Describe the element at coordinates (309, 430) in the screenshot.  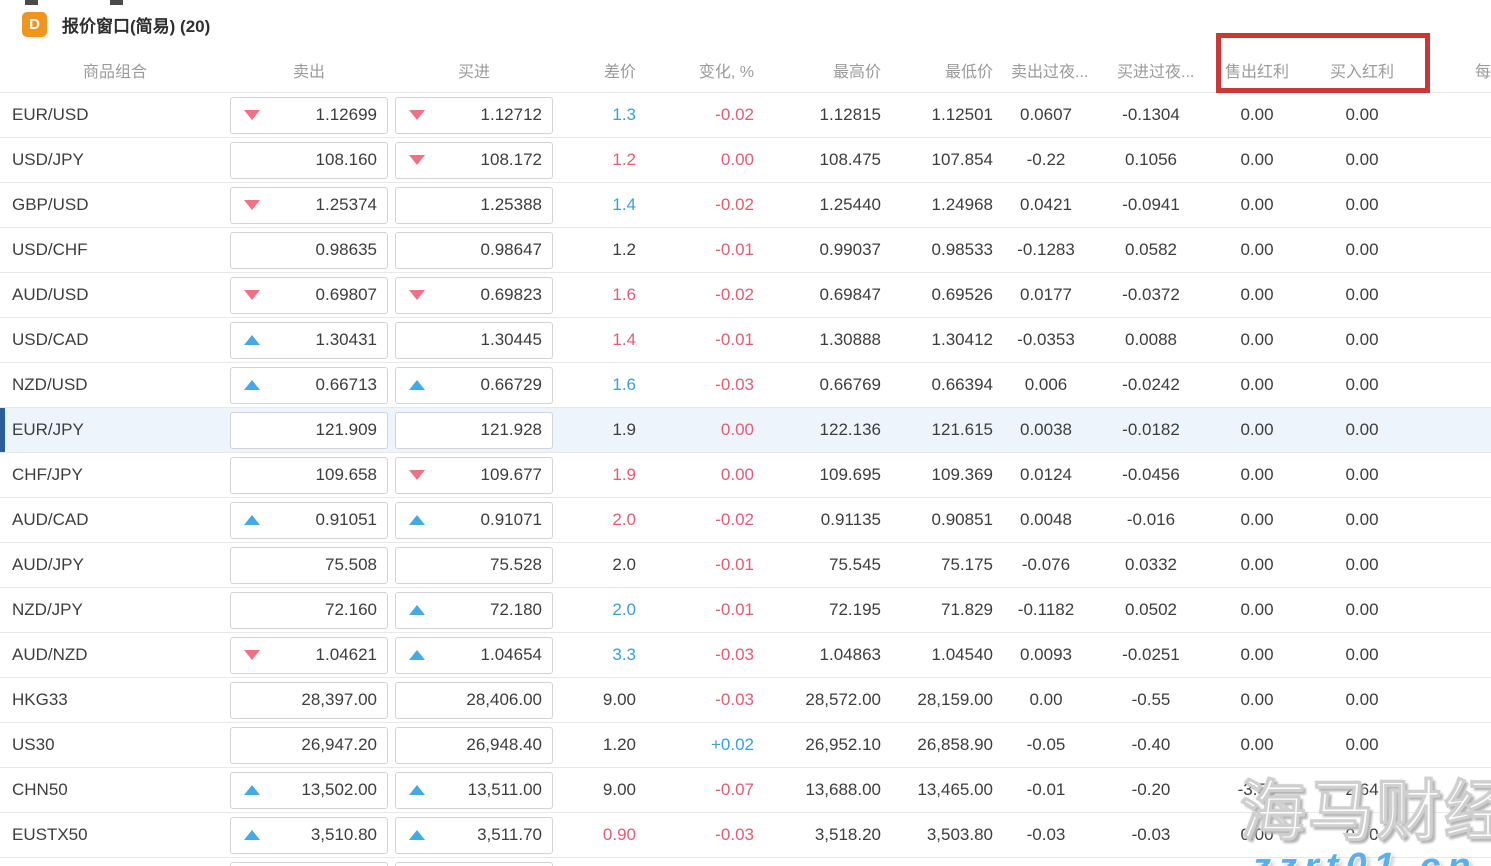
I see `sell-price-box: 121.909` at that location.